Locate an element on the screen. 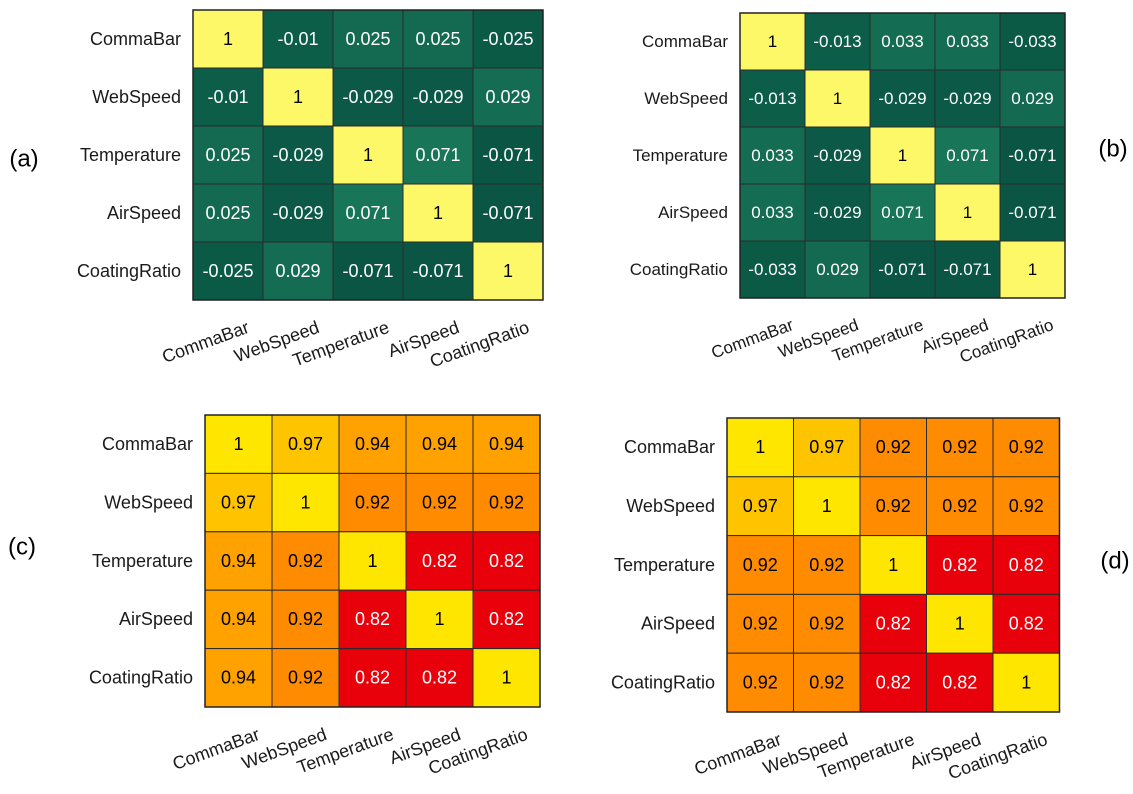 This screenshot has width=1133, height=794. panel-label: (a) is located at coordinates (23, 158).